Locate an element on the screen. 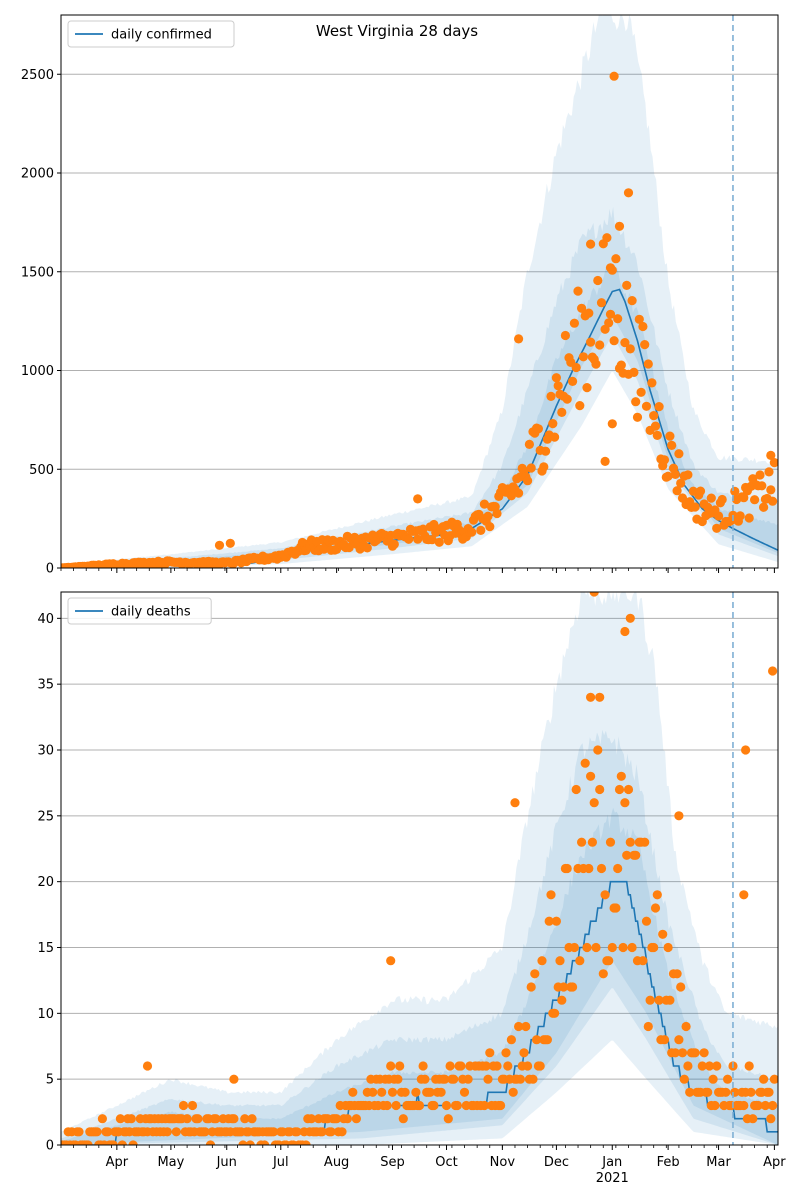  y-tick-label: 40 is located at coordinates (45, 619).